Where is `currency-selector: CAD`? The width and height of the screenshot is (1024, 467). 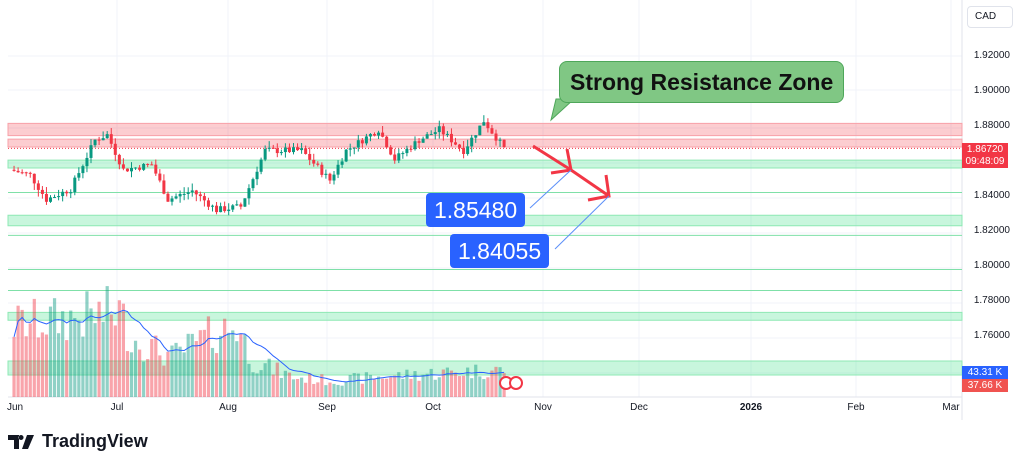
currency-selector: CAD is located at coordinates (990, 17).